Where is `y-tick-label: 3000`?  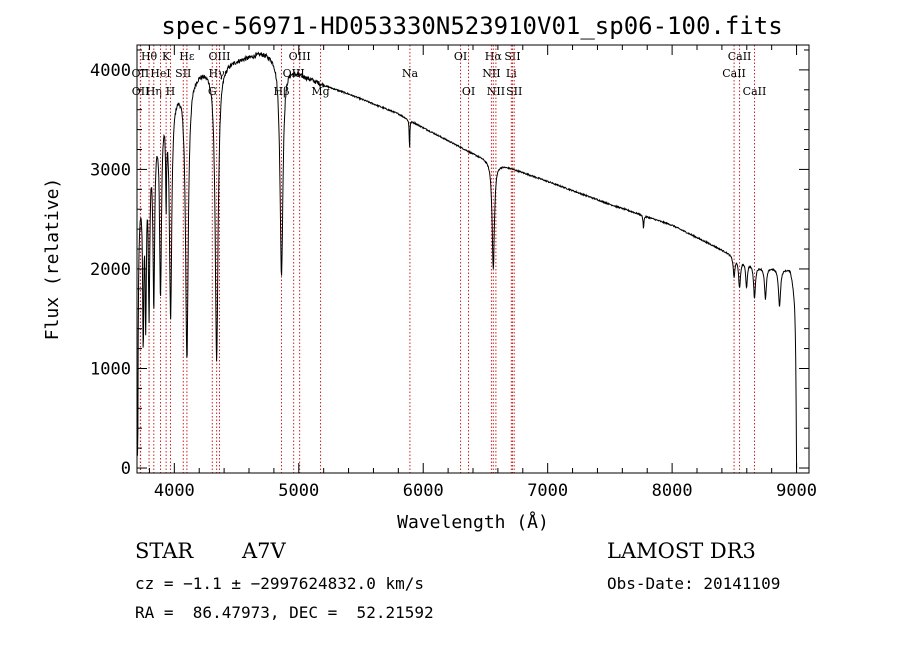 y-tick-label: 3000 is located at coordinates (110, 170).